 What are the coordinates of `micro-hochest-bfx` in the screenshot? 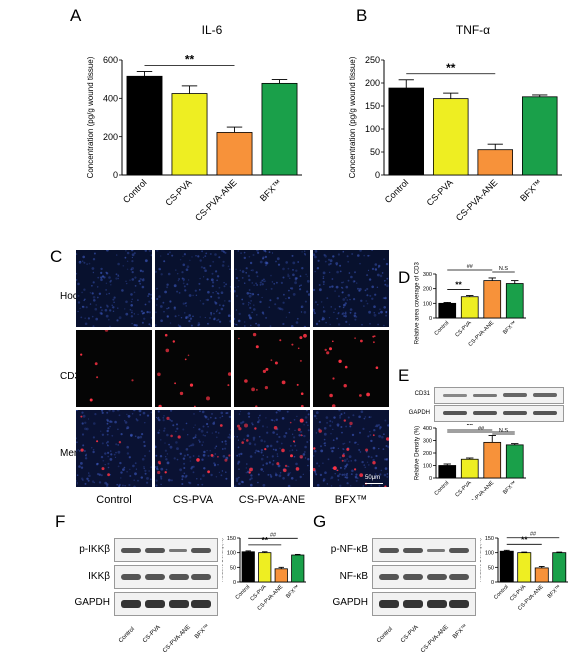 It's located at (351, 288).